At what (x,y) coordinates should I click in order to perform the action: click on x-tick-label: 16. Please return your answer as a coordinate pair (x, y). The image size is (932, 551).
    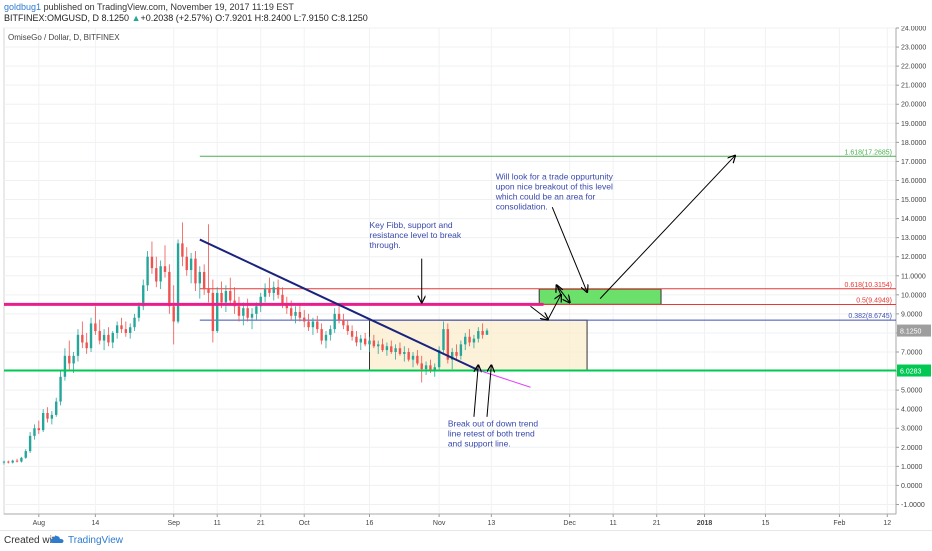
    Looking at the image, I should click on (370, 523).